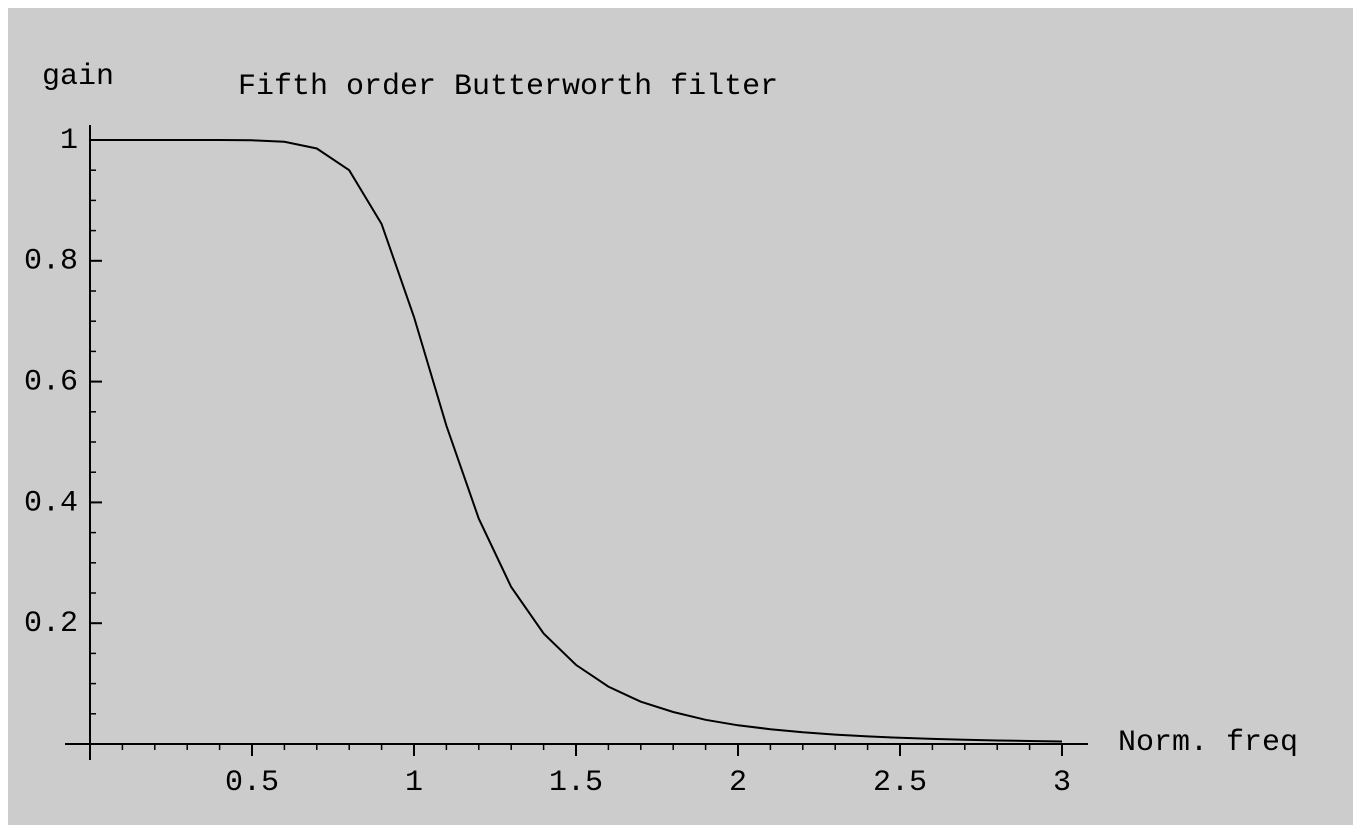 The image size is (1353, 833). I want to click on y-axis-label: gain, so click(78, 77).